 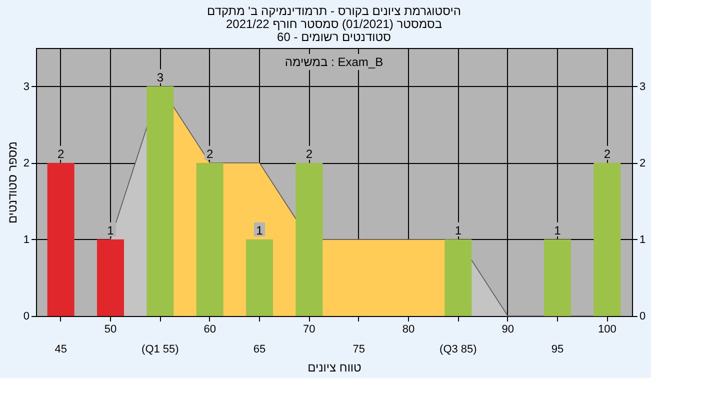 I want to click on x-tick-label: (Q1 55), so click(x=160, y=350).